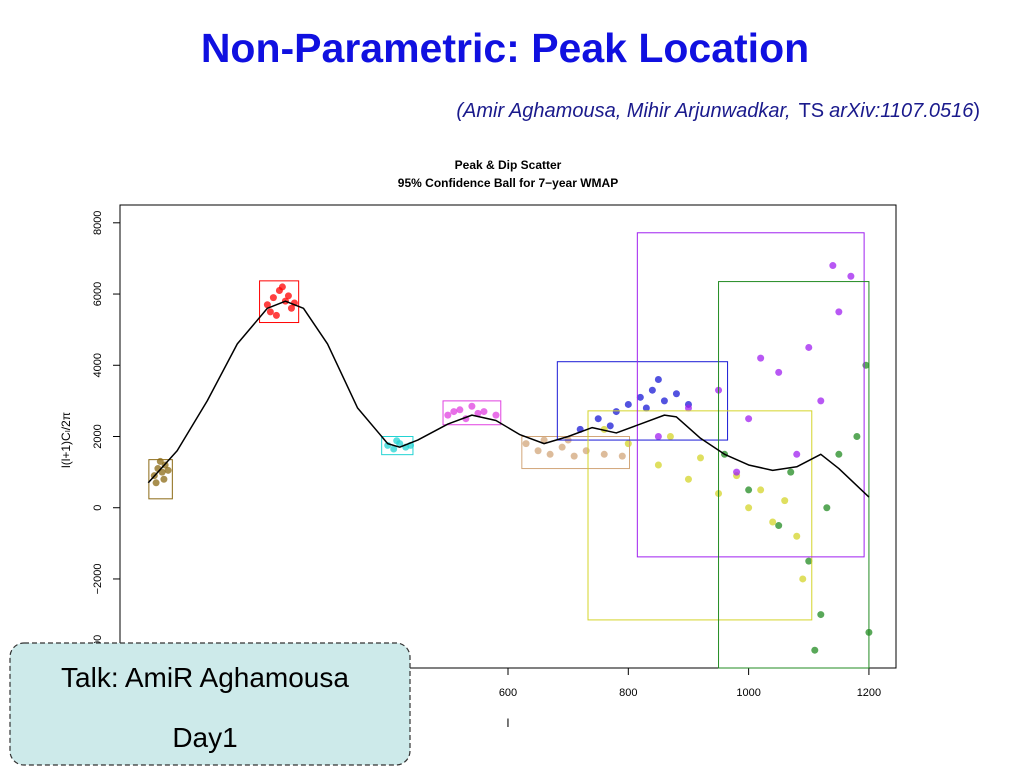  What do you see at coordinates (508, 183) in the screenshot?
I see `chart-subtitle: 95% Confidence Ball for 7−year WMAP` at bounding box center [508, 183].